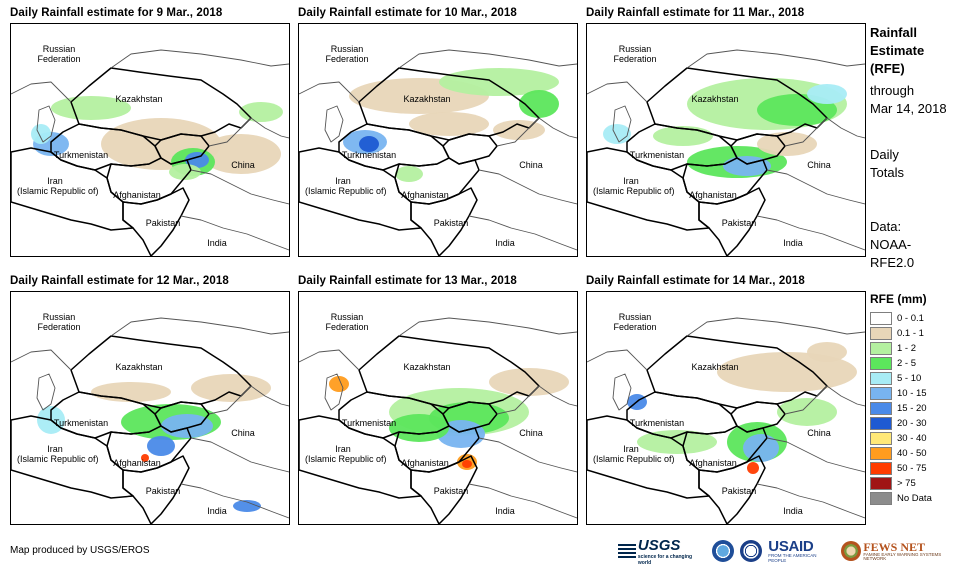 This screenshot has width=965, height=570. What do you see at coordinates (723, 551) in the screenshot?
I see `noaa-logo` at bounding box center [723, 551].